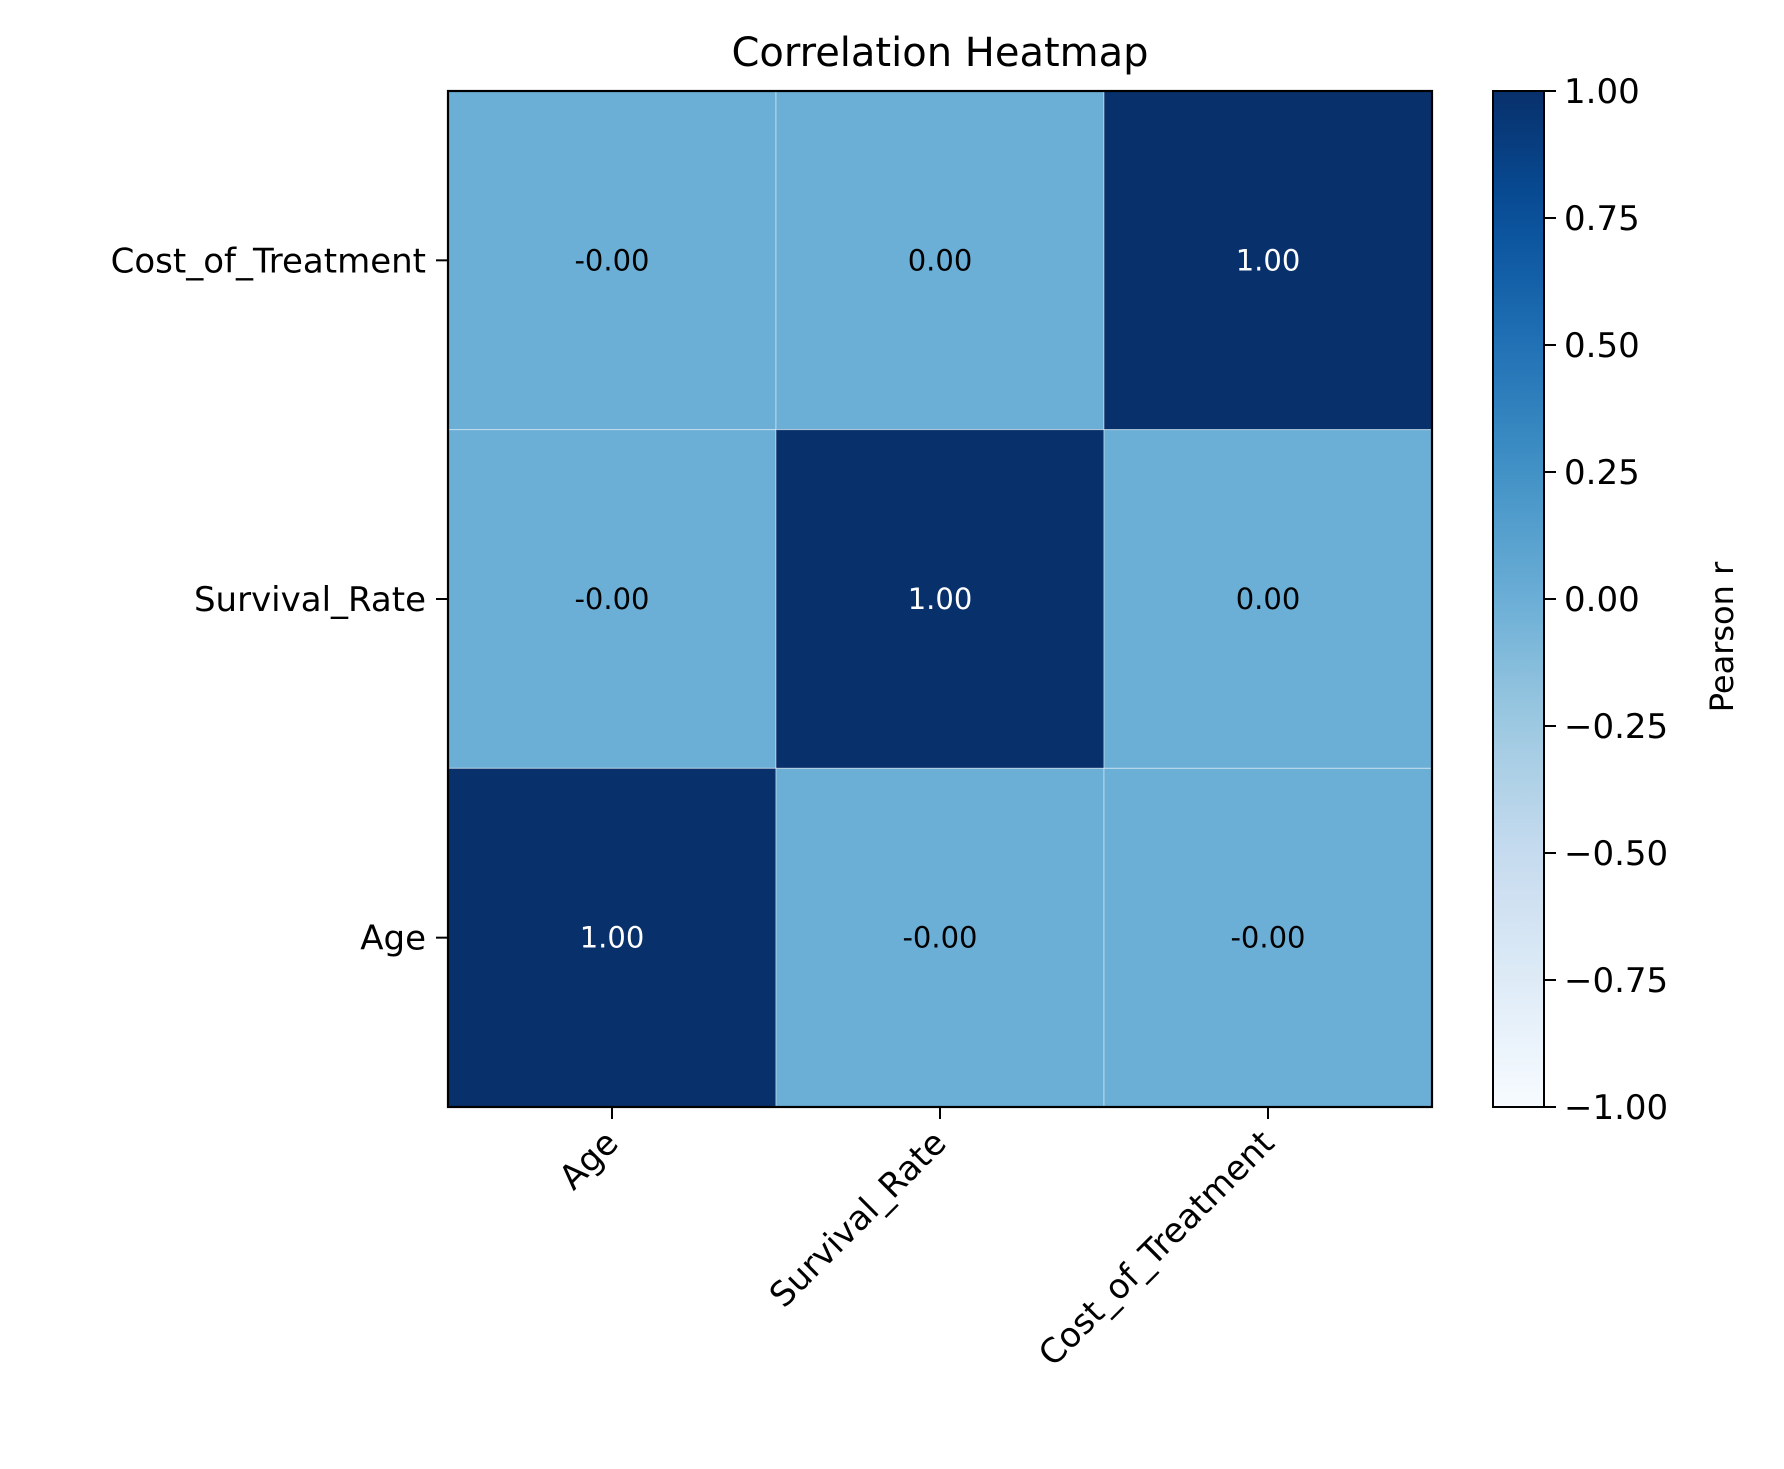 The height and width of the screenshot is (1469, 1784). Describe the element at coordinates (1602, 92) in the screenshot. I see `colorbar-tick-label: 1.00` at that location.